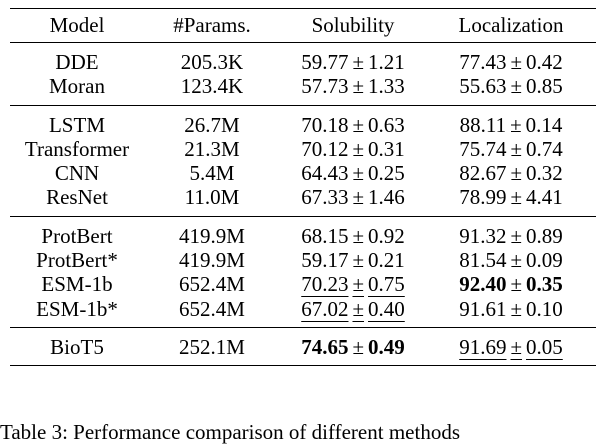  Describe the element at coordinates (77, 346) in the screenshot. I see `model-name: BioT5` at that location.